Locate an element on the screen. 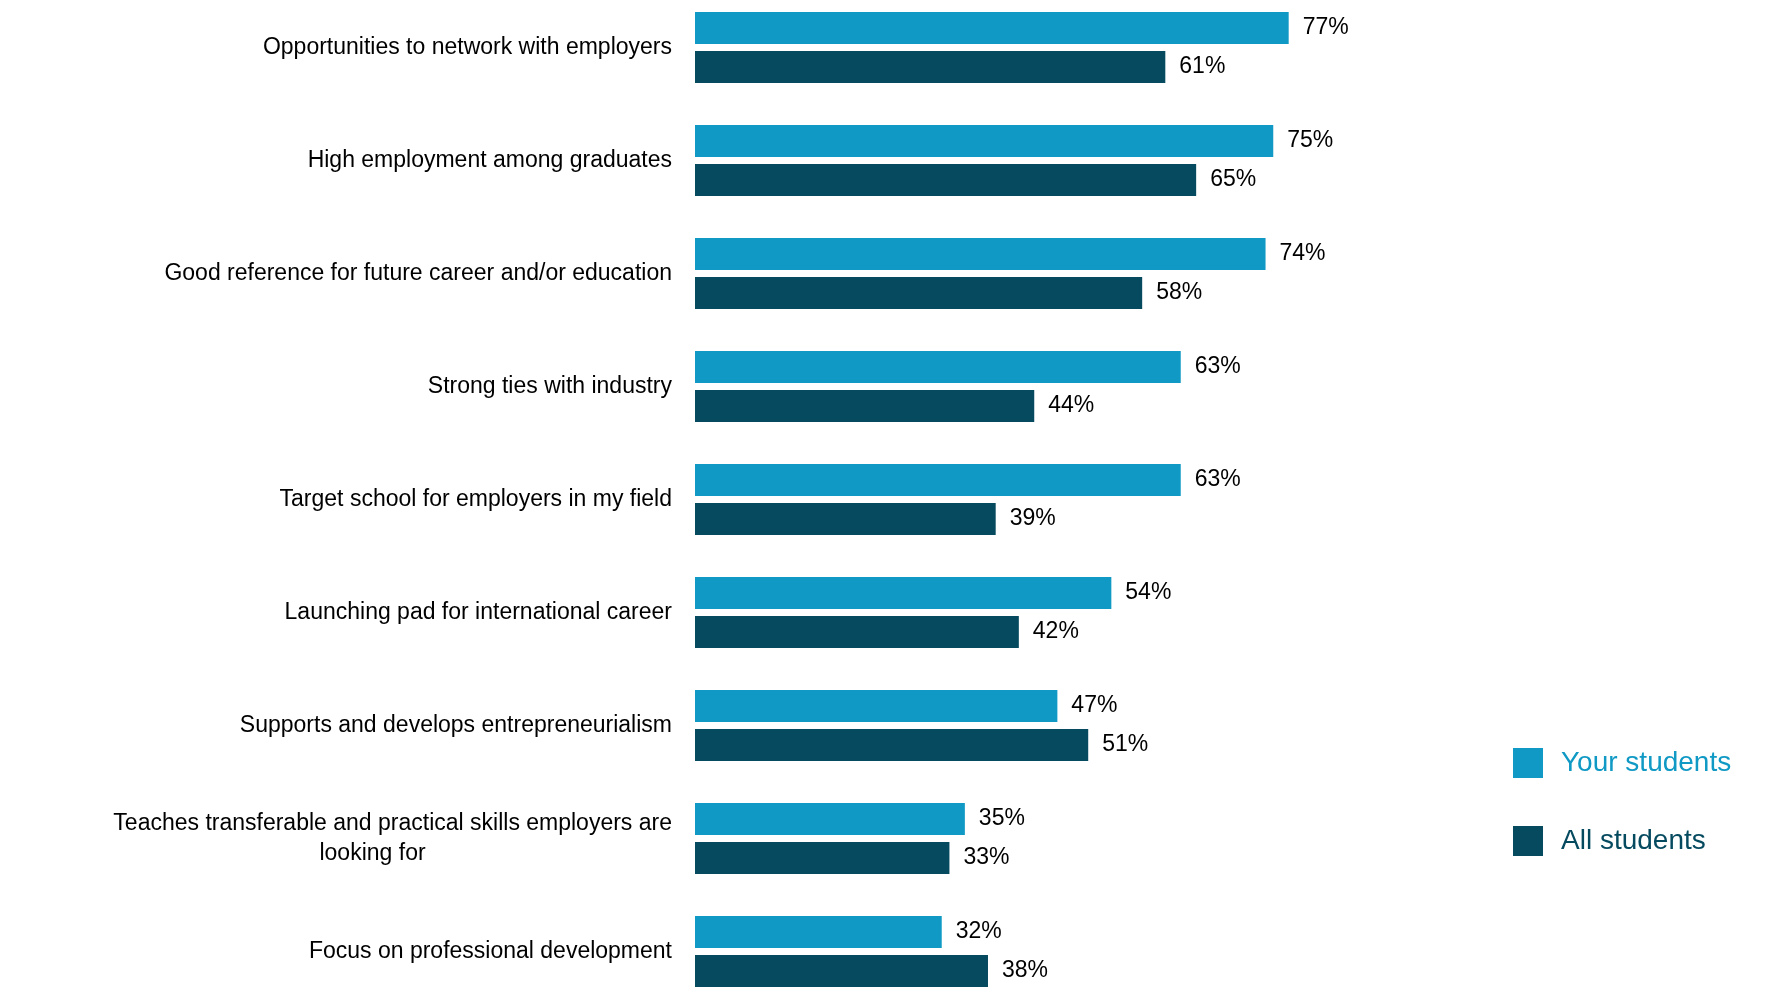 Image resolution: width=1787 pixels, height=992 pixels. data-label: 44% is located at coordinates (1071, 404).